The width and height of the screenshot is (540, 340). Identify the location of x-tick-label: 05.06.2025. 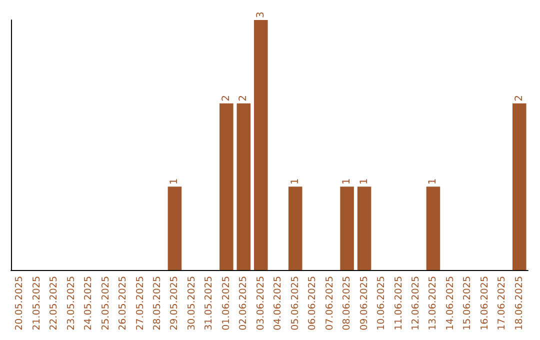
(295, 303).